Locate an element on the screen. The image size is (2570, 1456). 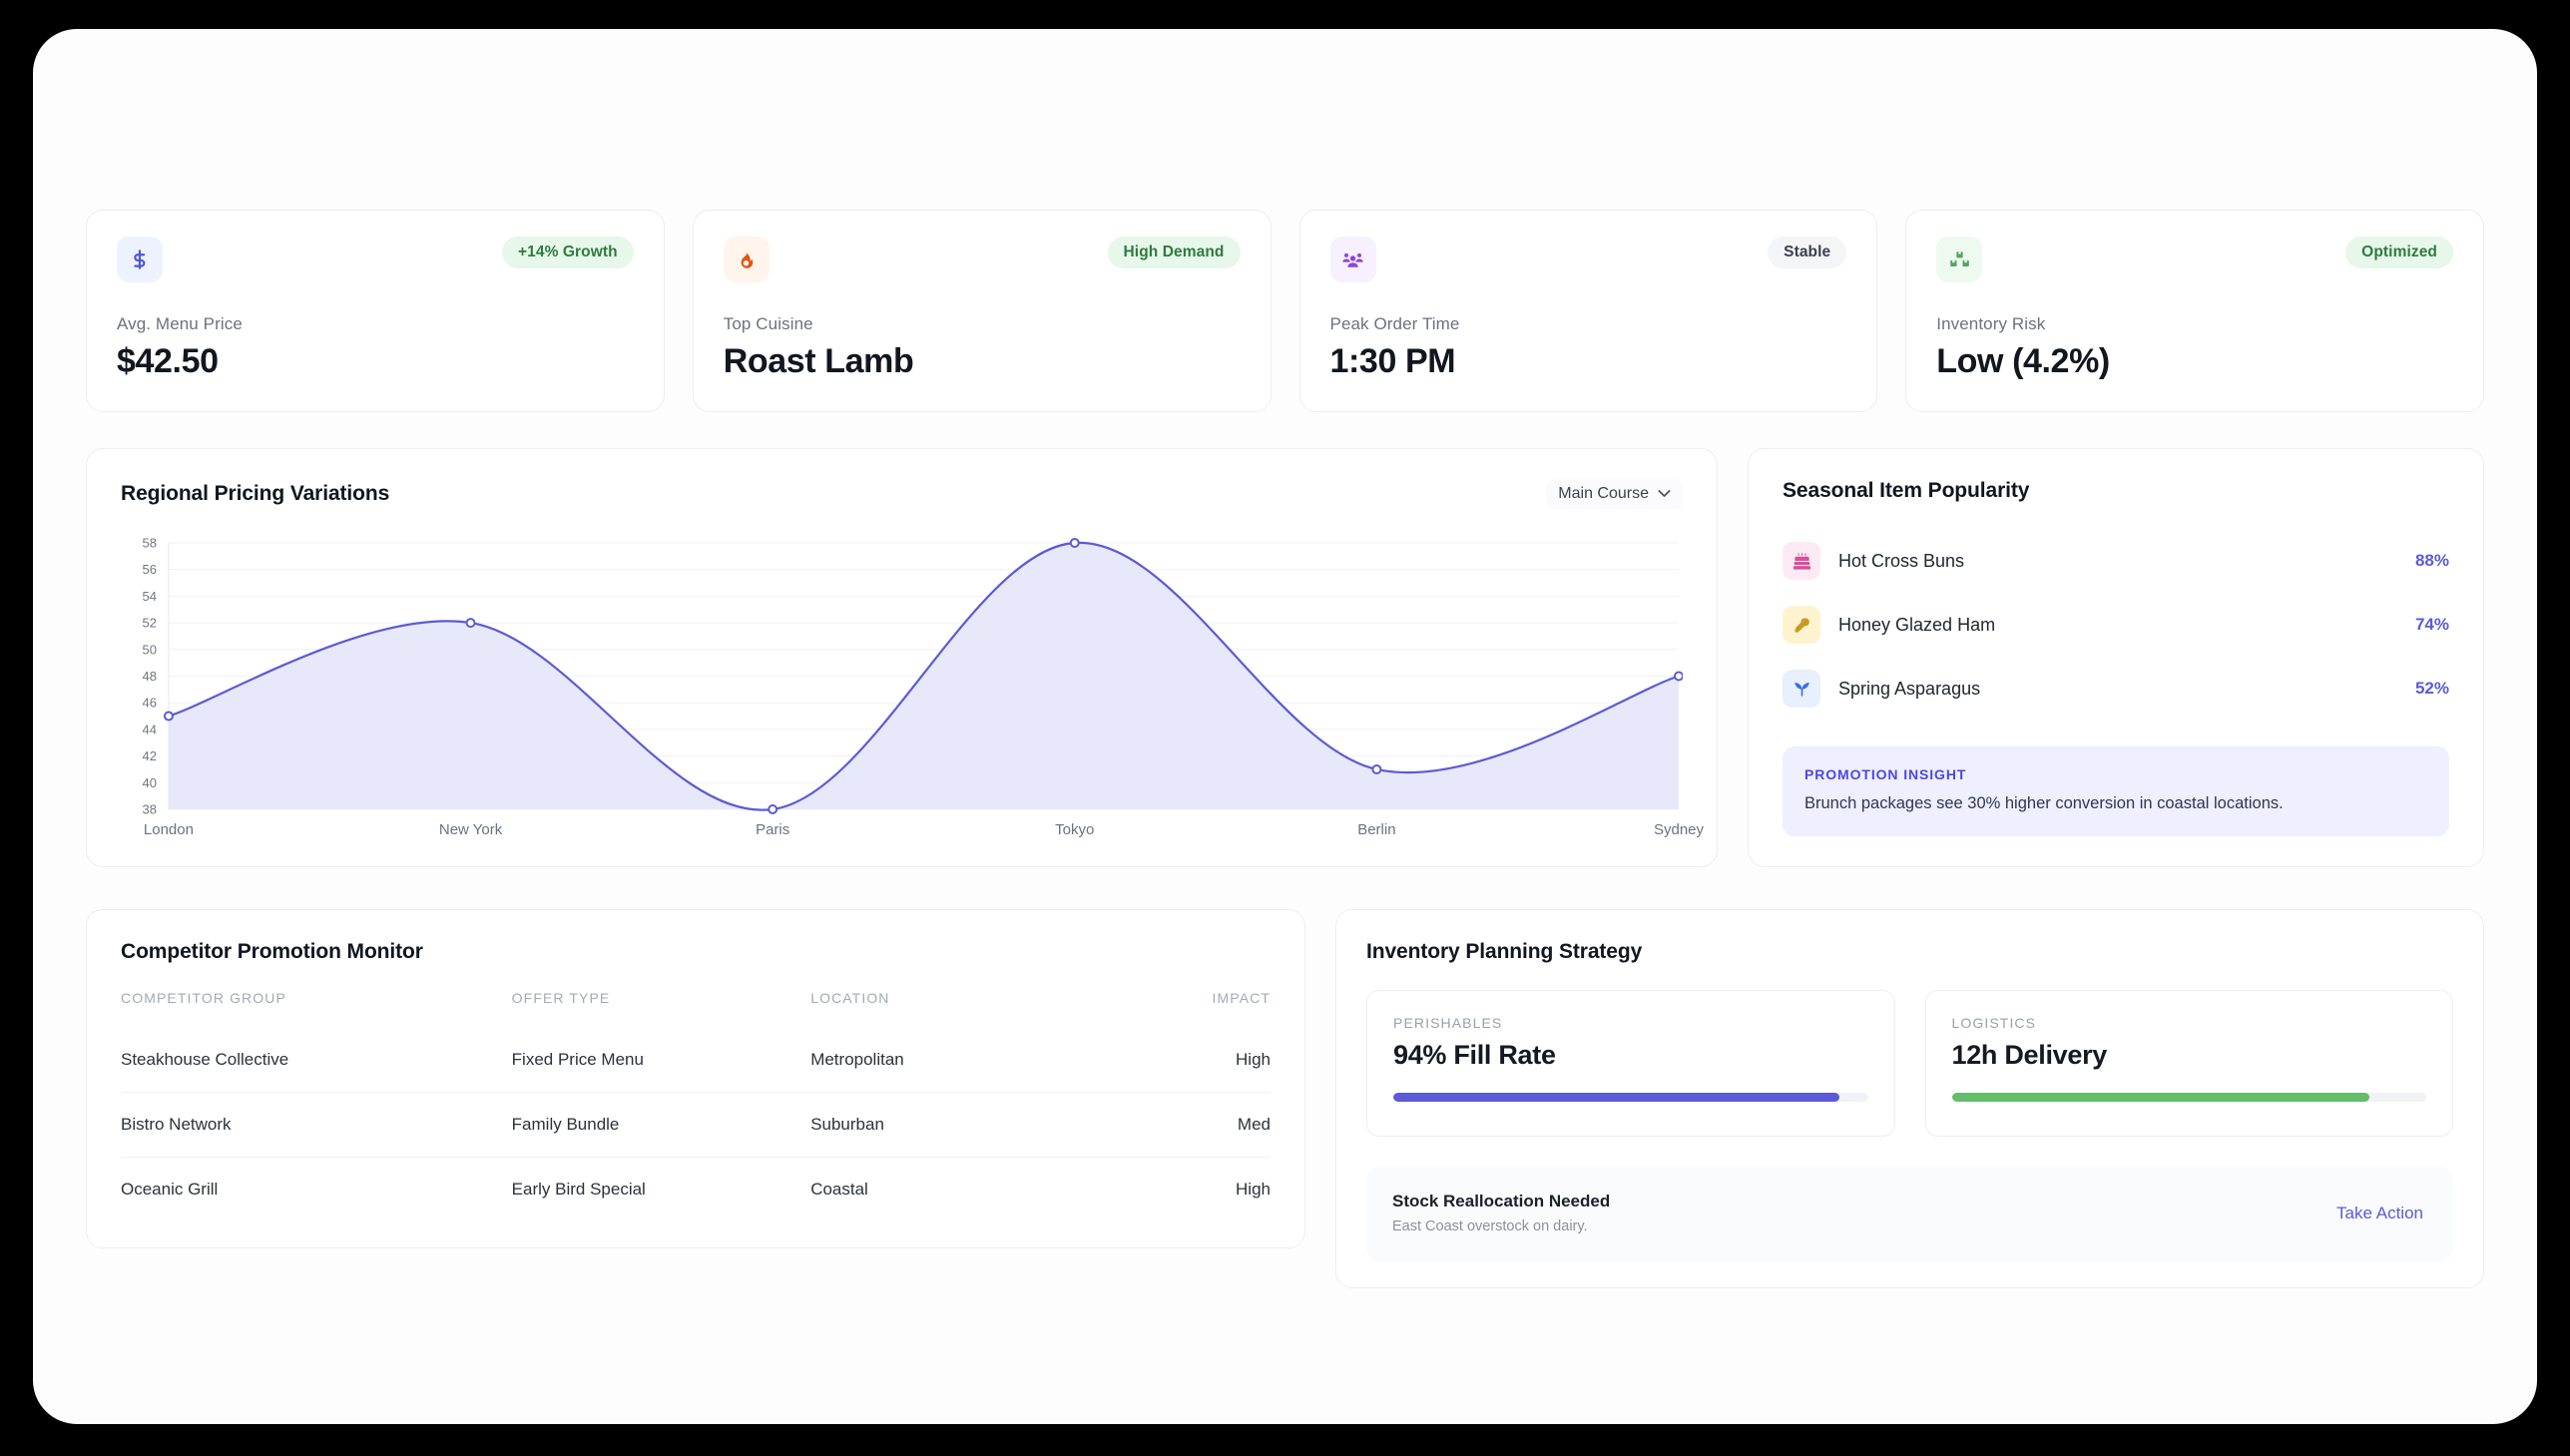
cell-location: Metropolitan is located at coordinates (857, 1060).